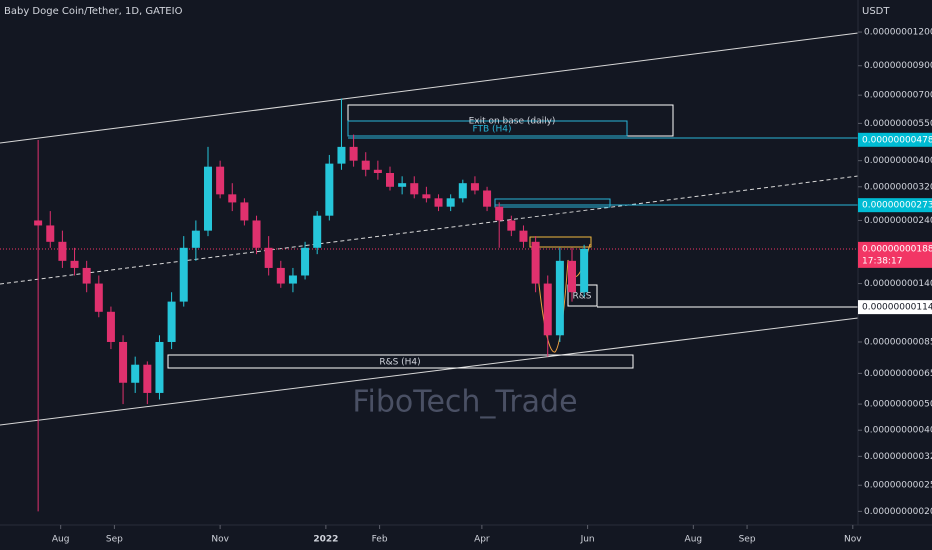 The height and width of the screenshot is (550, 932). I want to click on y-tick-label: 0.0000000024000, so click(898, 221).